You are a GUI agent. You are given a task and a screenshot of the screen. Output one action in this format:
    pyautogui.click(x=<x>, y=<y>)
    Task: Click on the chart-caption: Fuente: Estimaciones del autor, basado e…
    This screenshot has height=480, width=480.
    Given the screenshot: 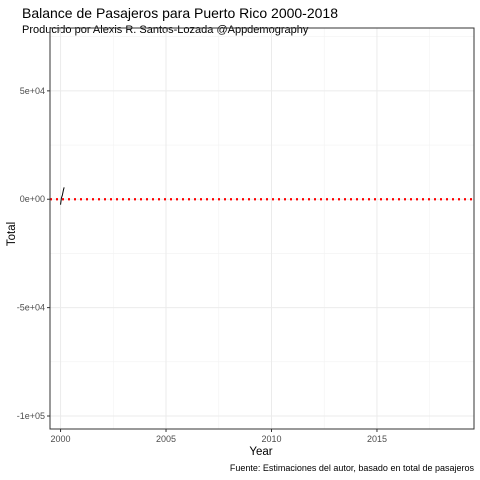 What is the action you would take?
    pyautogui.click(x=351, y=468)
    